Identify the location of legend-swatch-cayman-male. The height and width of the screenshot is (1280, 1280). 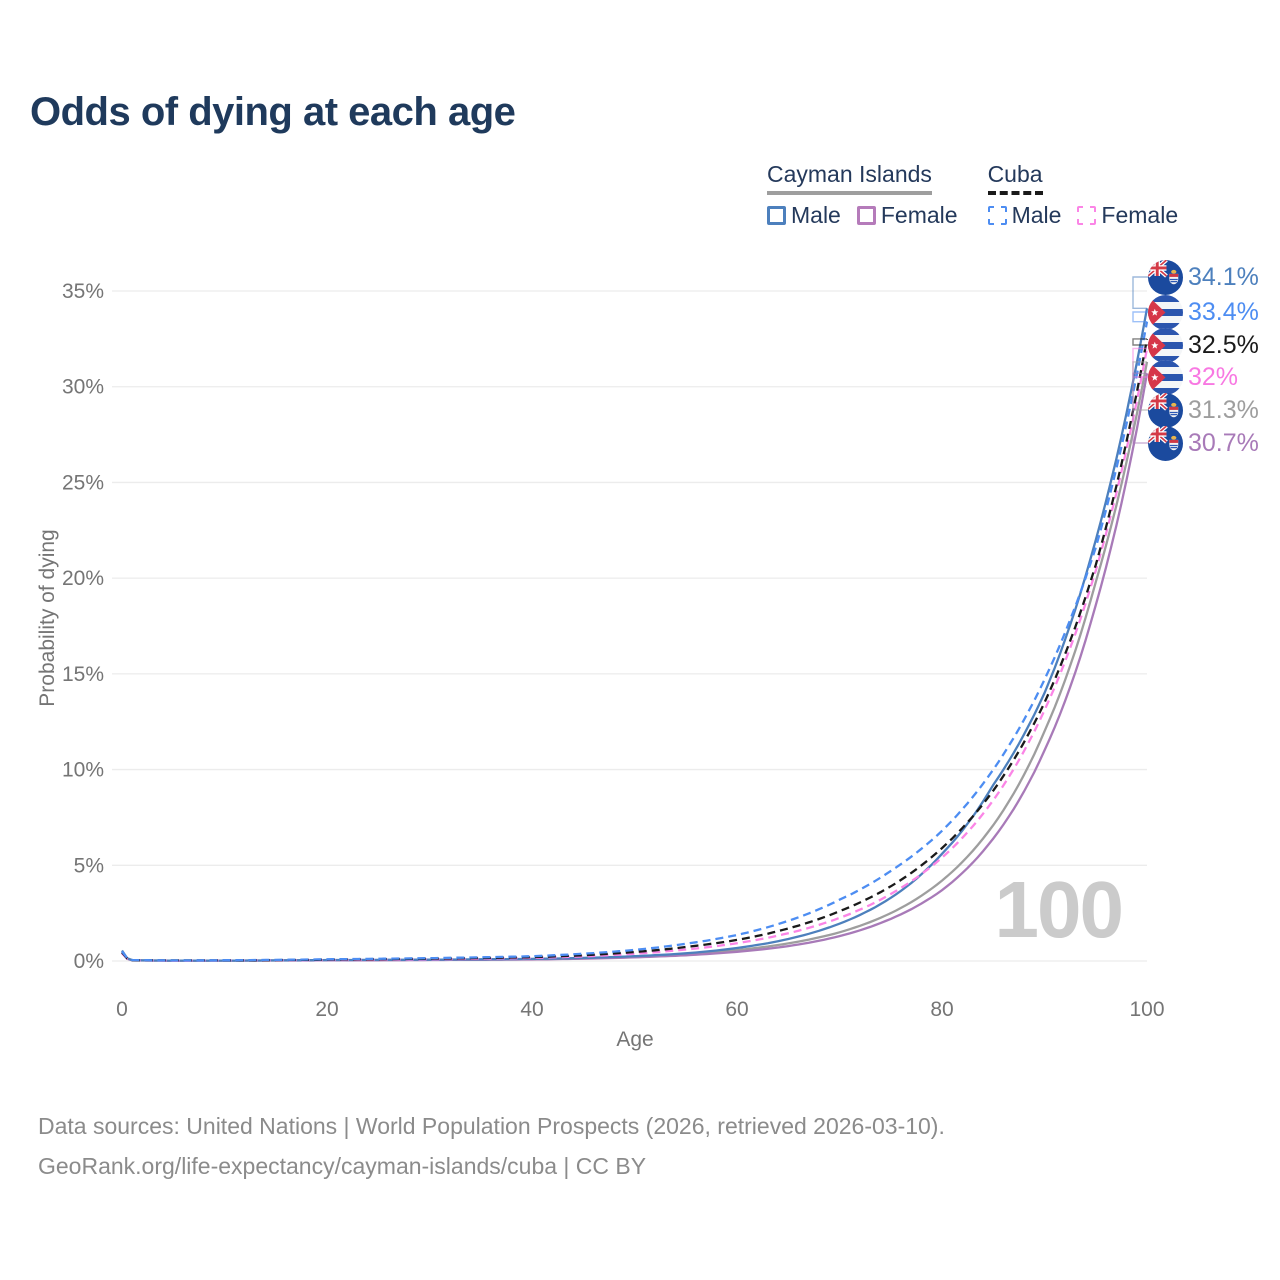
(776, 215).